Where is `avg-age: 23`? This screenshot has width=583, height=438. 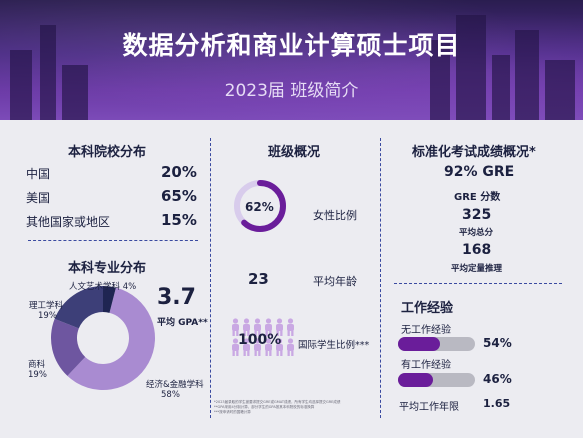
avg-age: 23 is located at coordinates (258, 279).